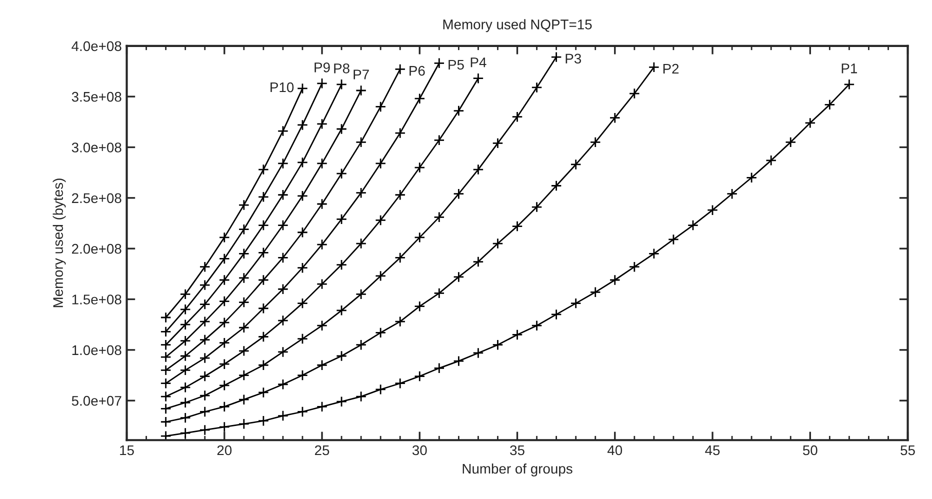 The image size is (932, 499). What do you see at coordinates (342, 69) in the screenshot?
I see `series-label: P8` at bounding box center [342, 69].